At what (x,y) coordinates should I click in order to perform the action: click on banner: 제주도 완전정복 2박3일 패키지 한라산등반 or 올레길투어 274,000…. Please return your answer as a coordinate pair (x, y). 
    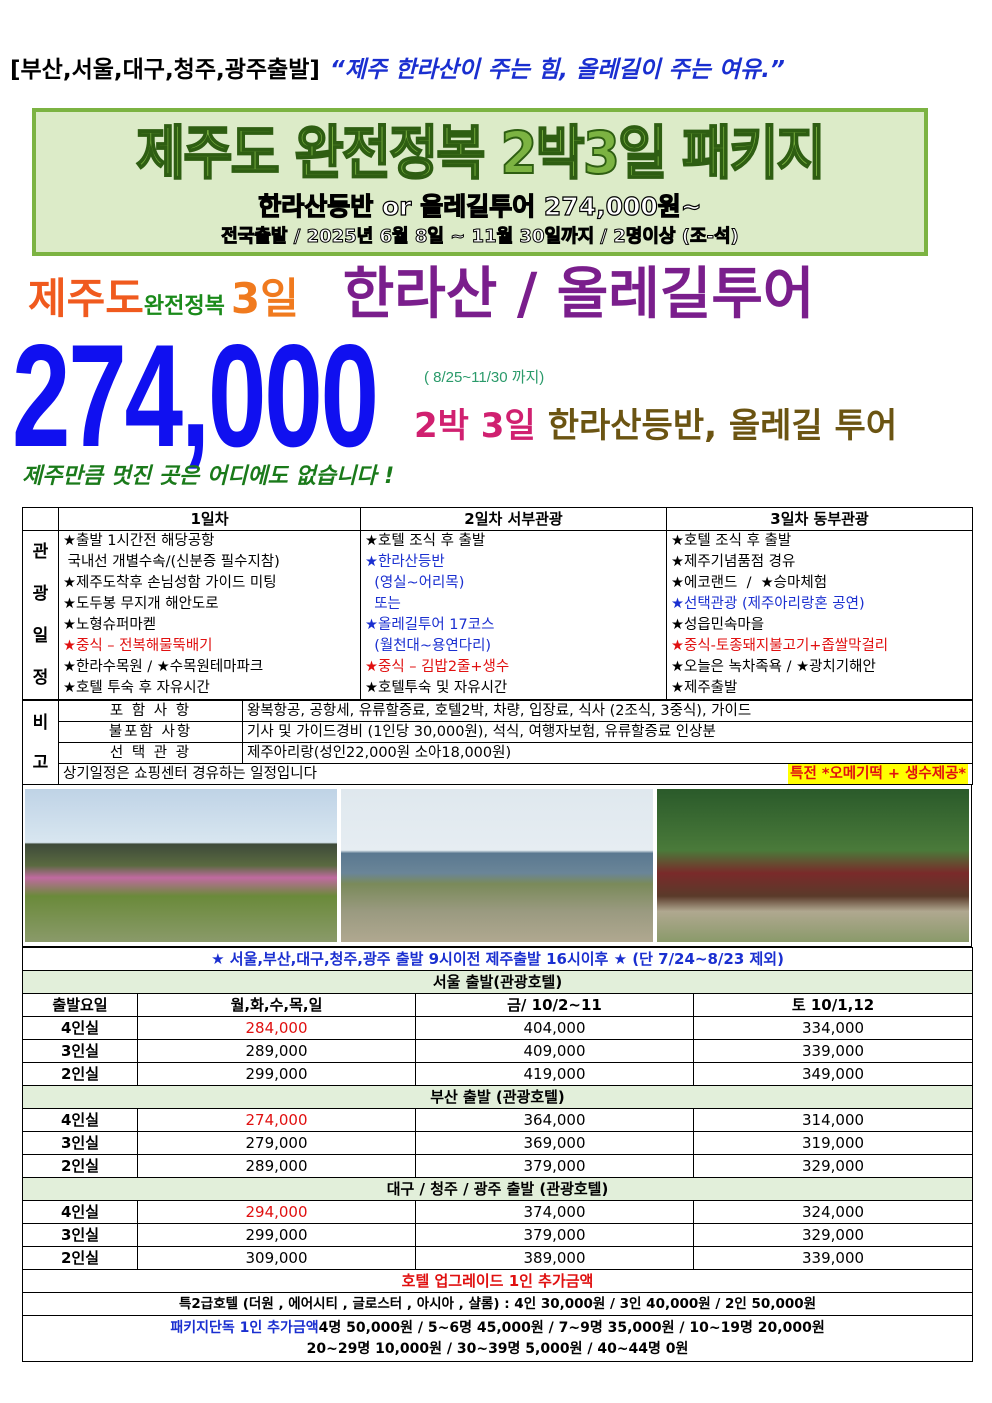
    Looking at the image, I should click on (480, 182).